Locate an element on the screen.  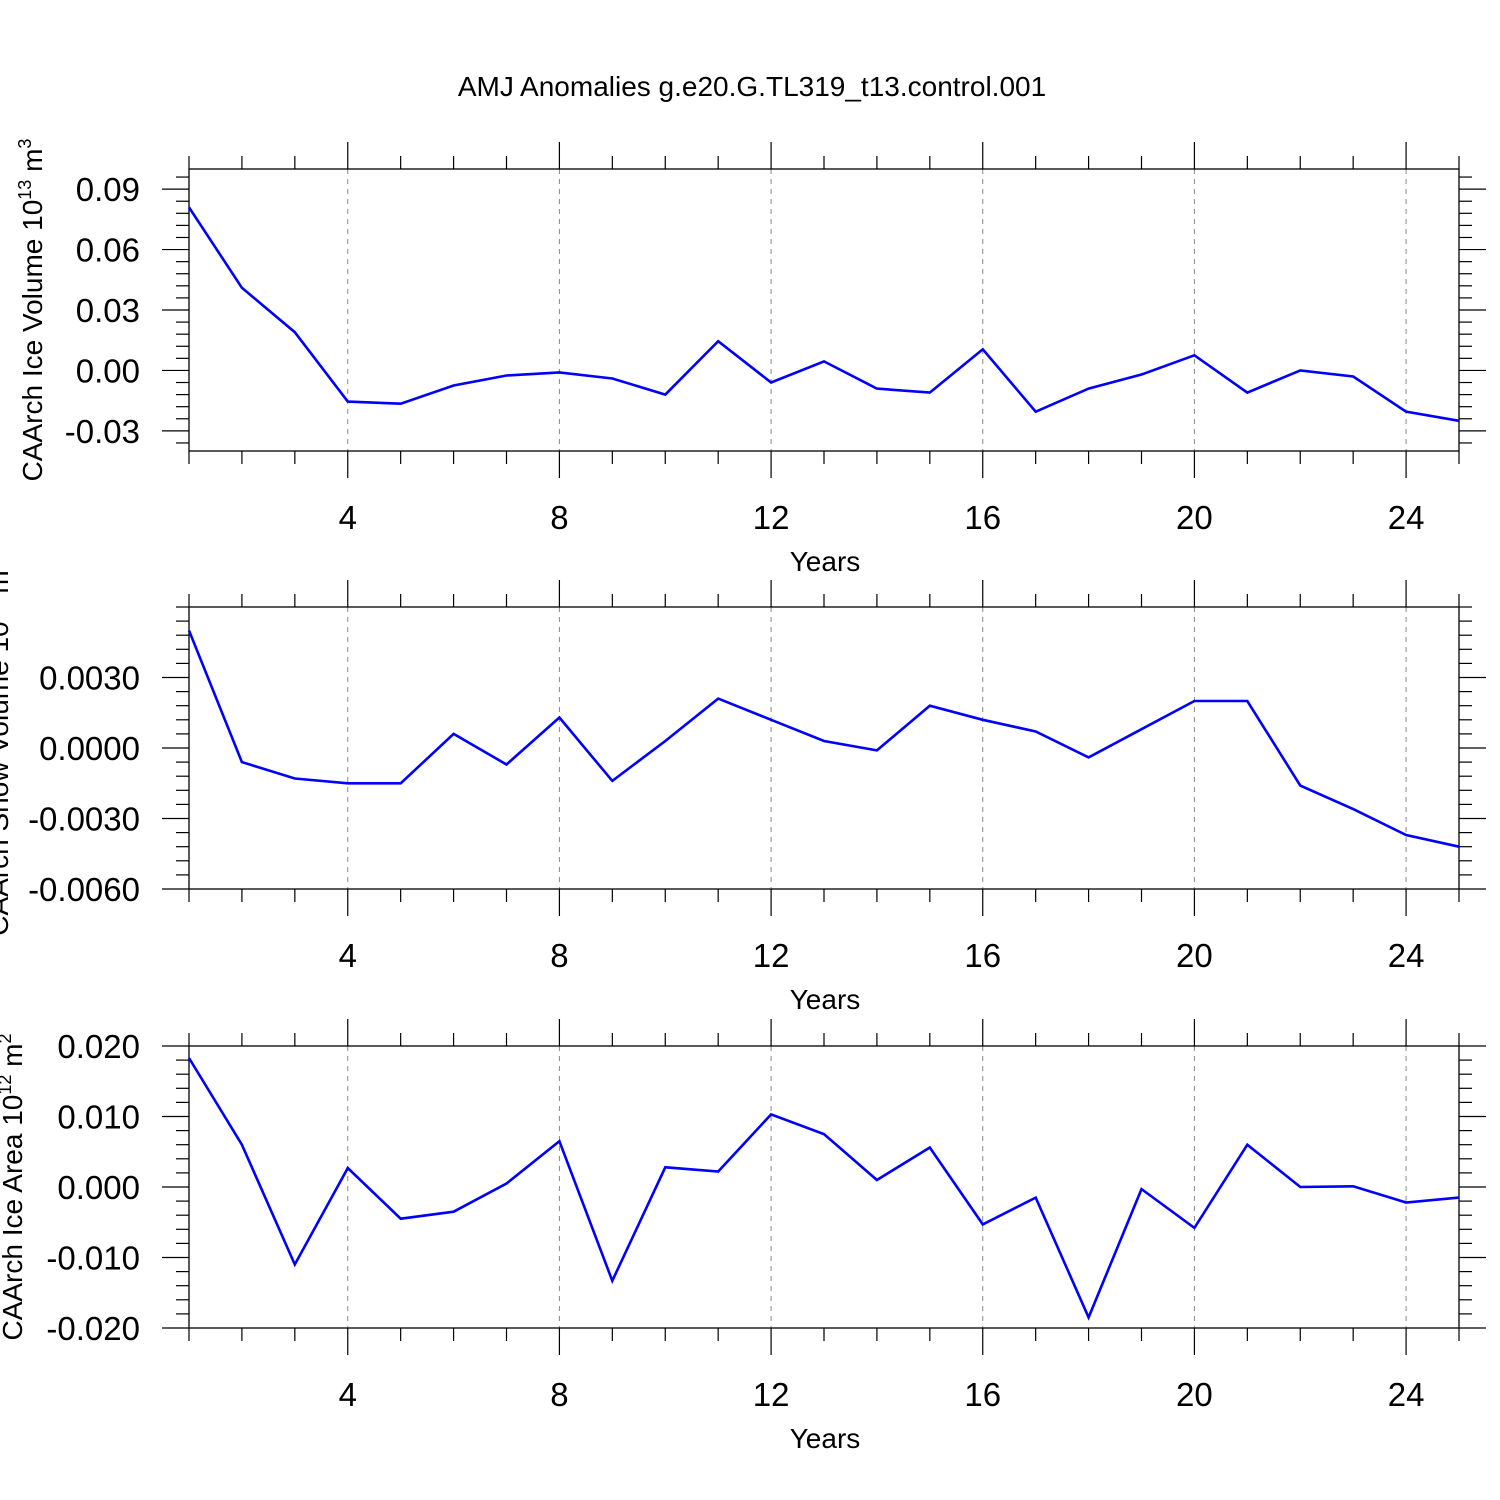
y-tick-label: 0.020 is located at coordinates (98, 1046).